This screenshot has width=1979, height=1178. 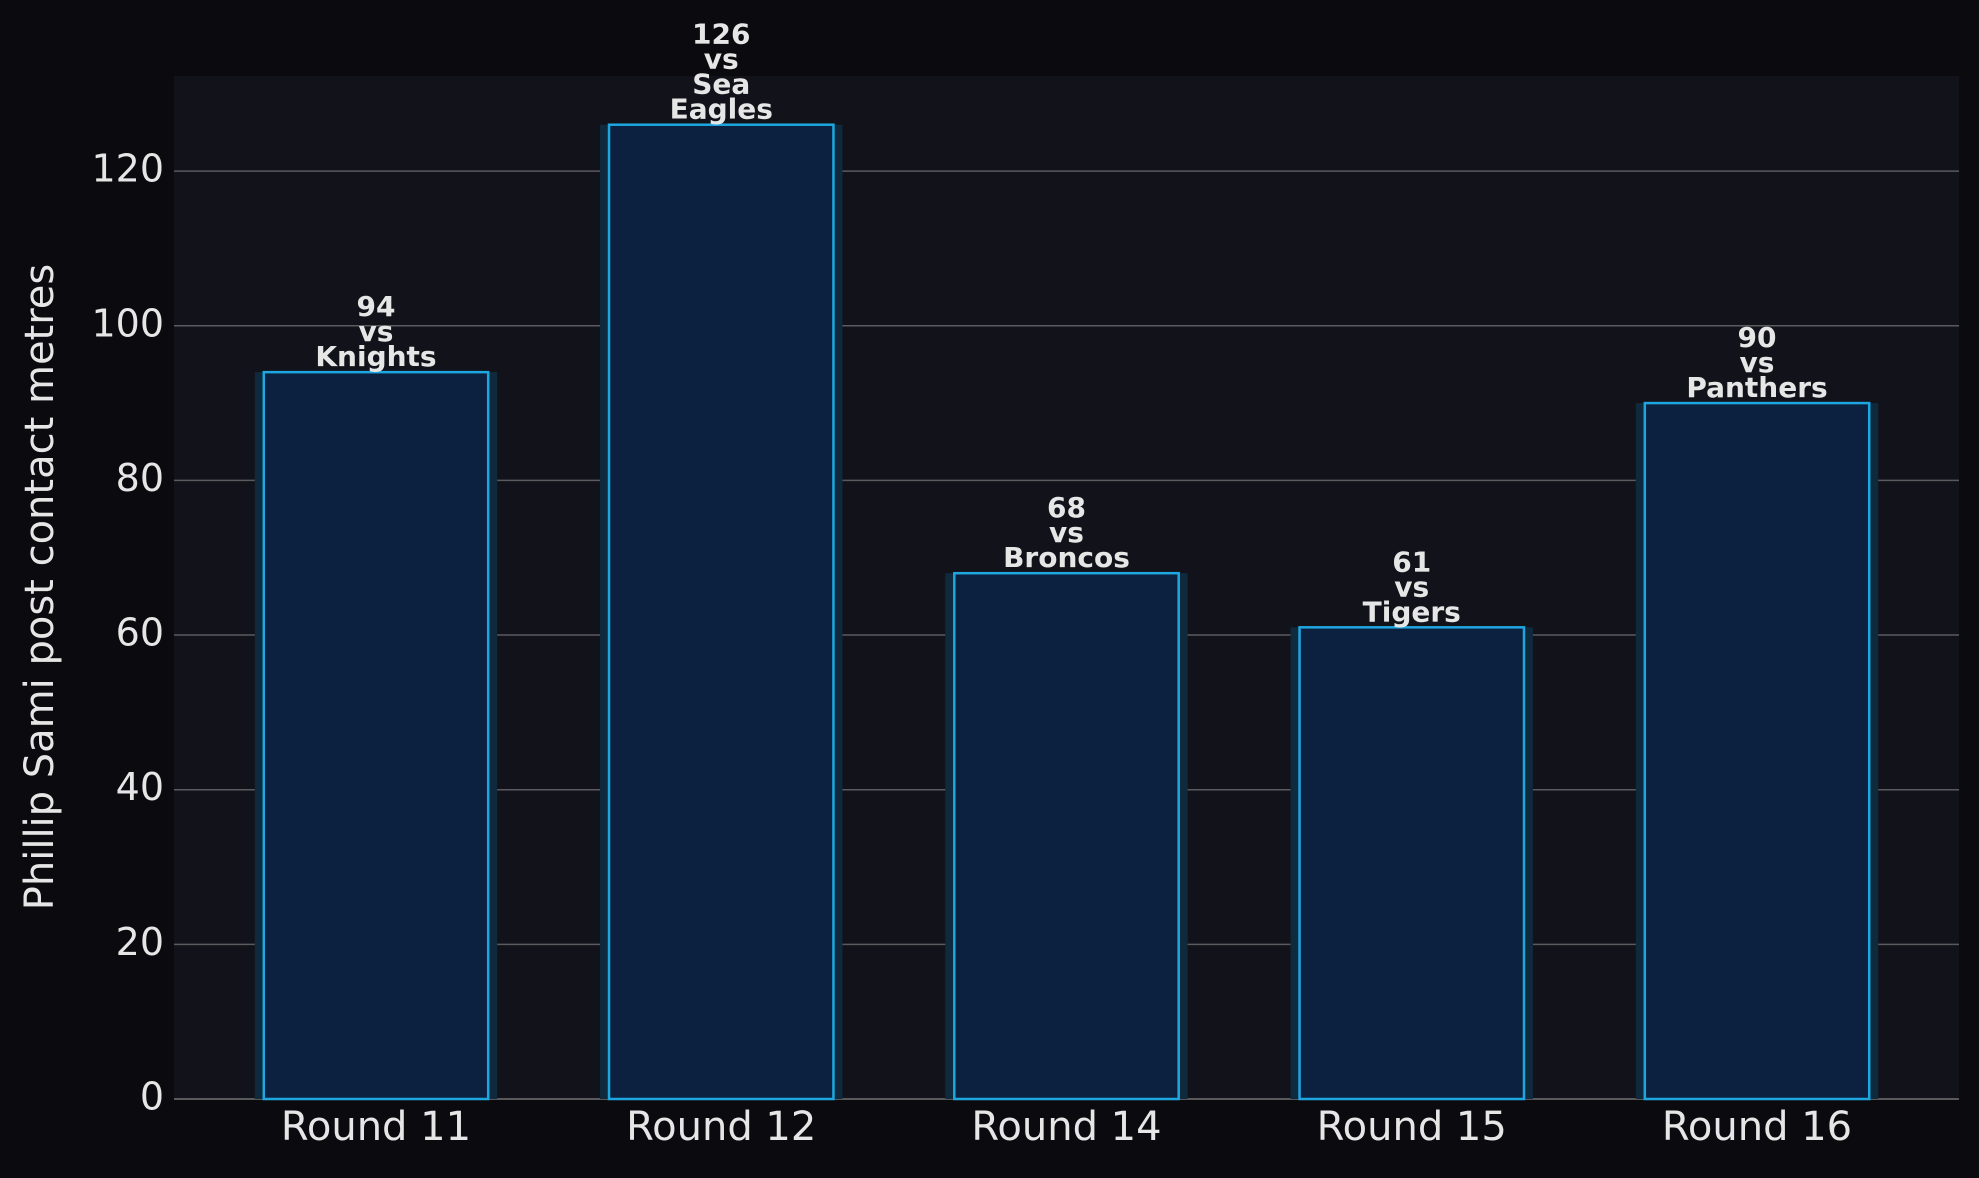 What do you see at coordinates (376, 1127) in the screenshot?
I see `x-tick-label: Round 11` at bounding box center [376, 1127].